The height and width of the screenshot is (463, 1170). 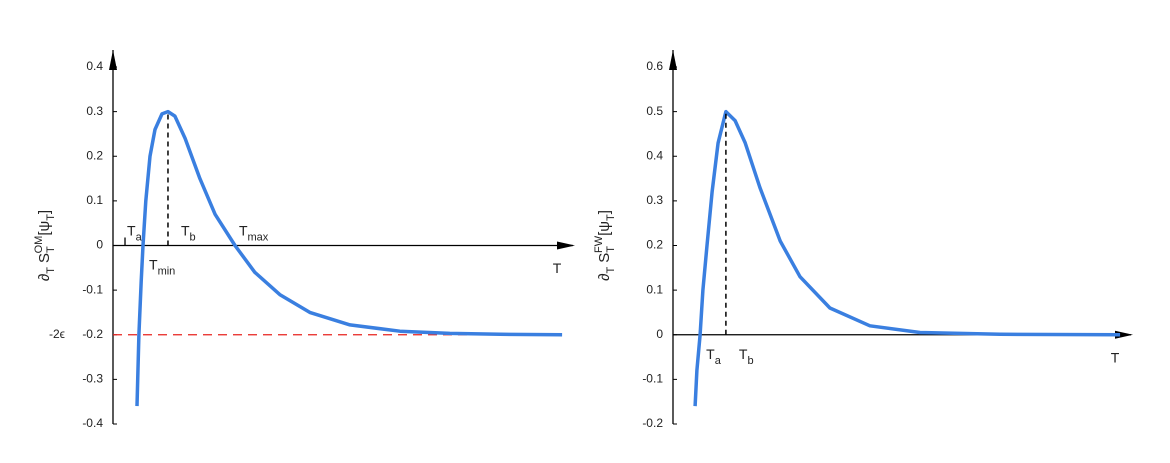 I want to click on y-axis-label-part: FW, so click(x=599, y=244).